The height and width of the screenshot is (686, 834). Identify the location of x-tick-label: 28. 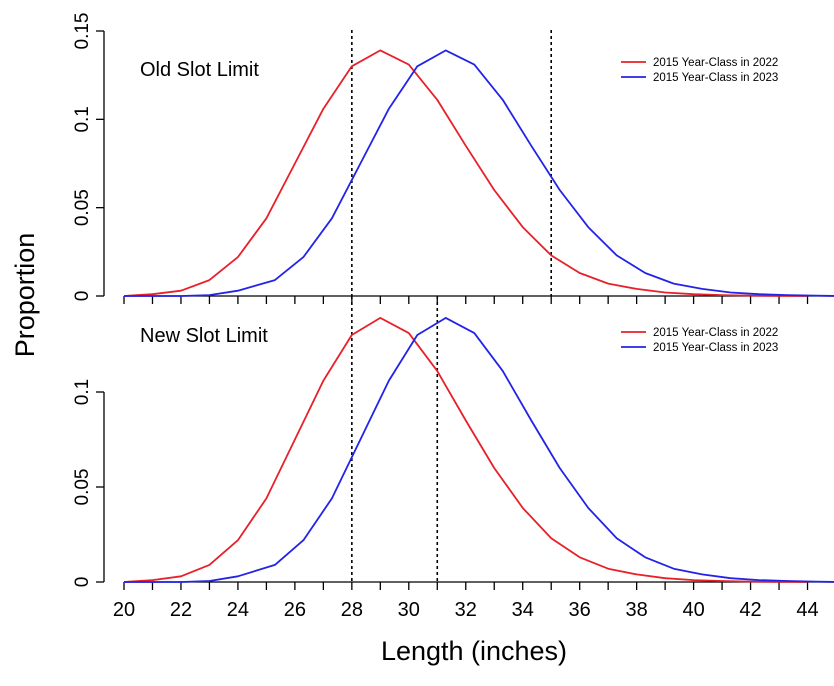
(352, 610).